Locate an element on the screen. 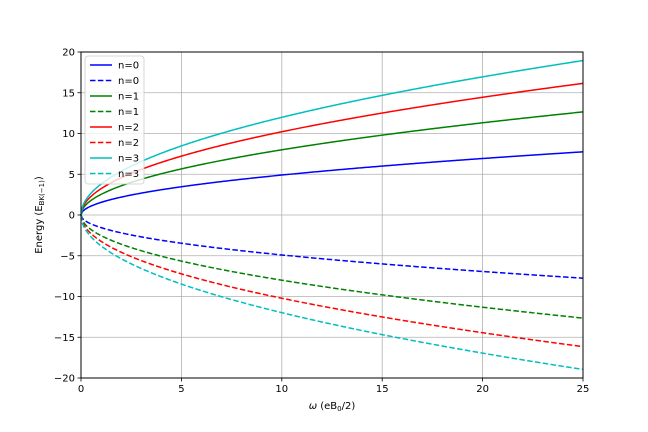 The height and width of the screenshot is (432, 648). series-line-n0-dashed is located at coordinates (332, 246).